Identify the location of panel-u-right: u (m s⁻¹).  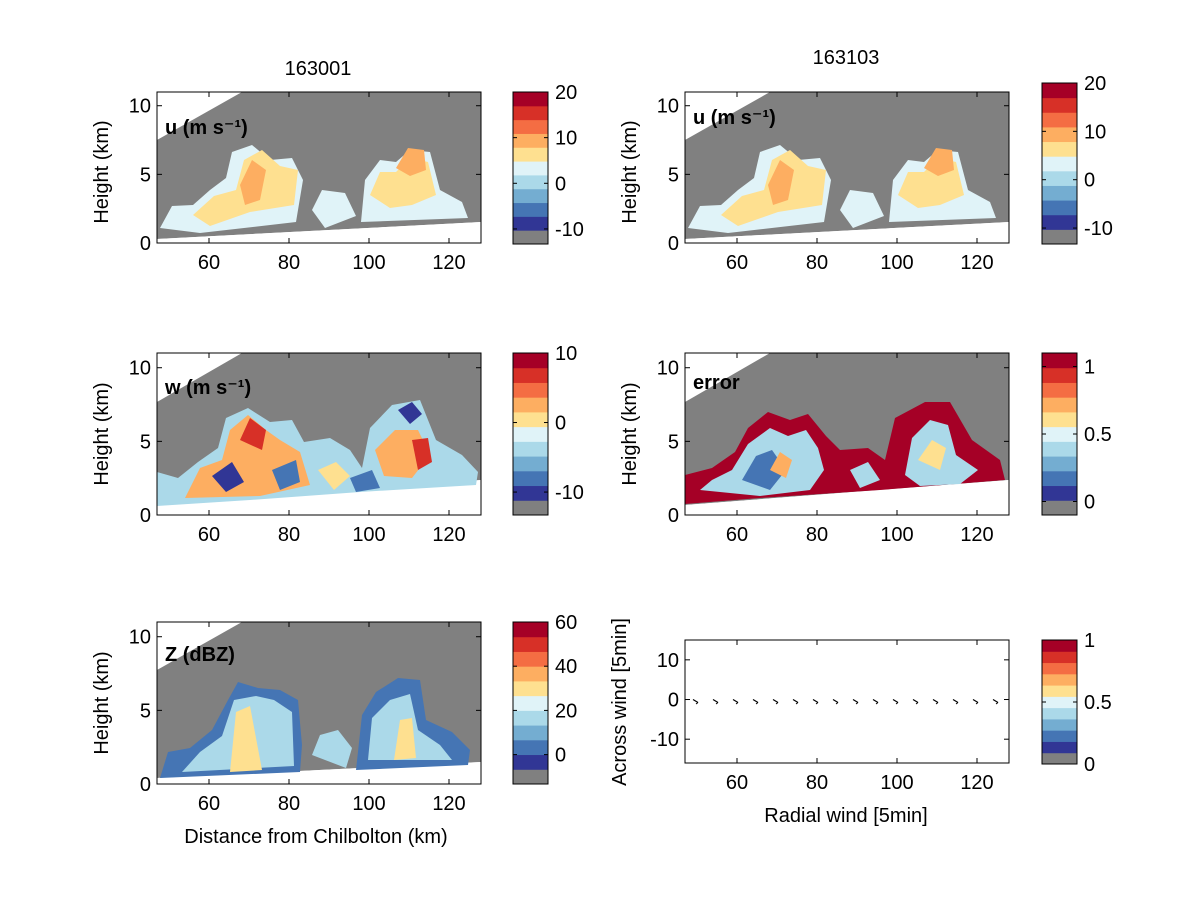
(847, 167).